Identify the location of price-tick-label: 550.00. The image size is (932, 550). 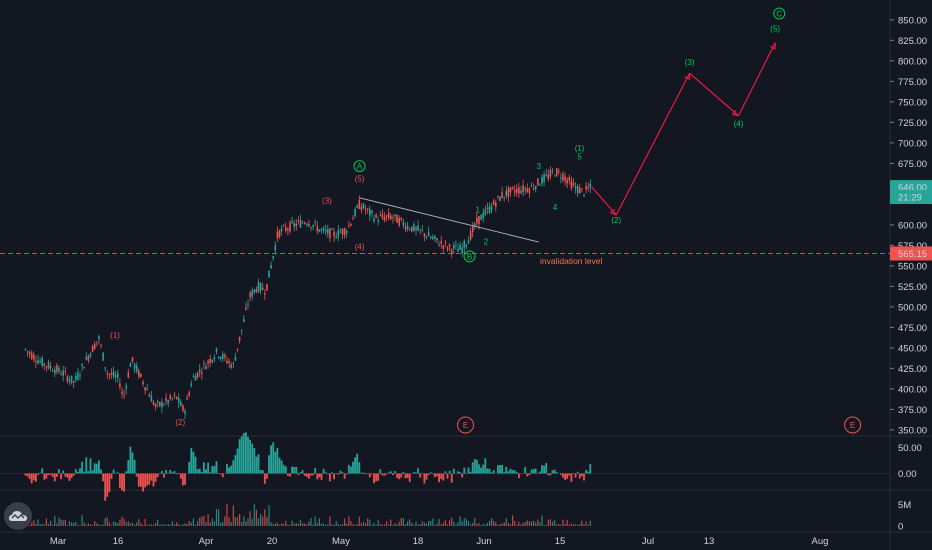
(912, 266).